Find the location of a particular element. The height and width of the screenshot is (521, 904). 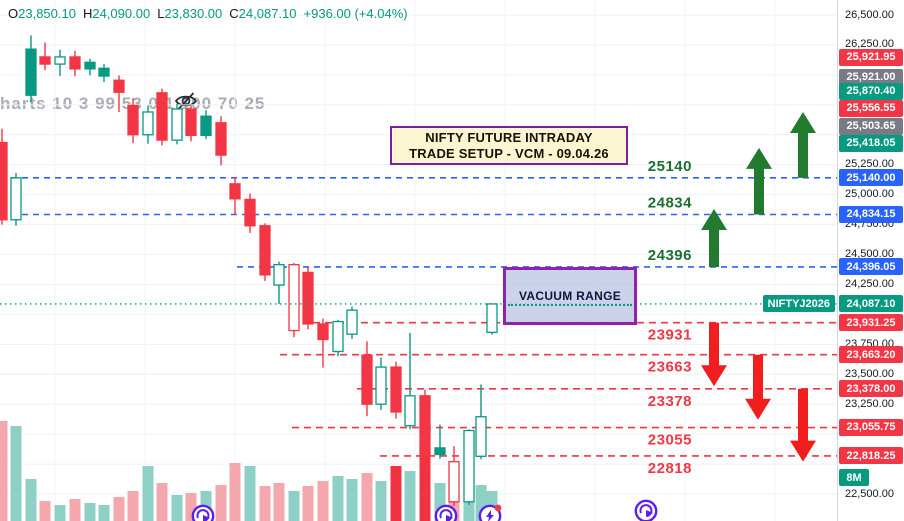

trade-setup-line1: NIFTY FUTURE INTRADAY is located at coordinates (509, 137).